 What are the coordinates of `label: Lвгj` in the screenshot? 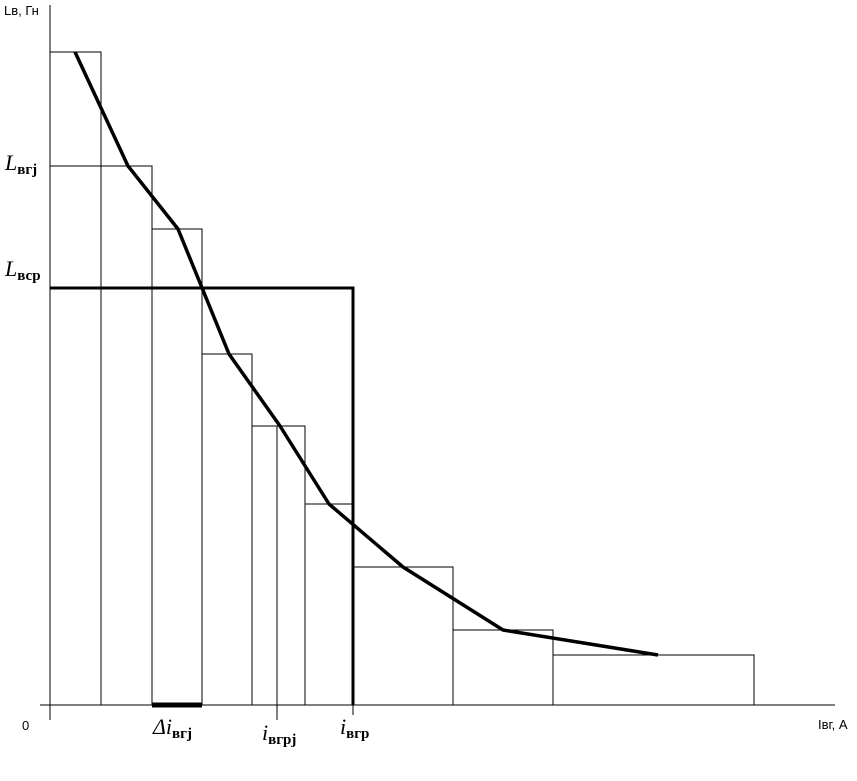 It's located at (20, 164).